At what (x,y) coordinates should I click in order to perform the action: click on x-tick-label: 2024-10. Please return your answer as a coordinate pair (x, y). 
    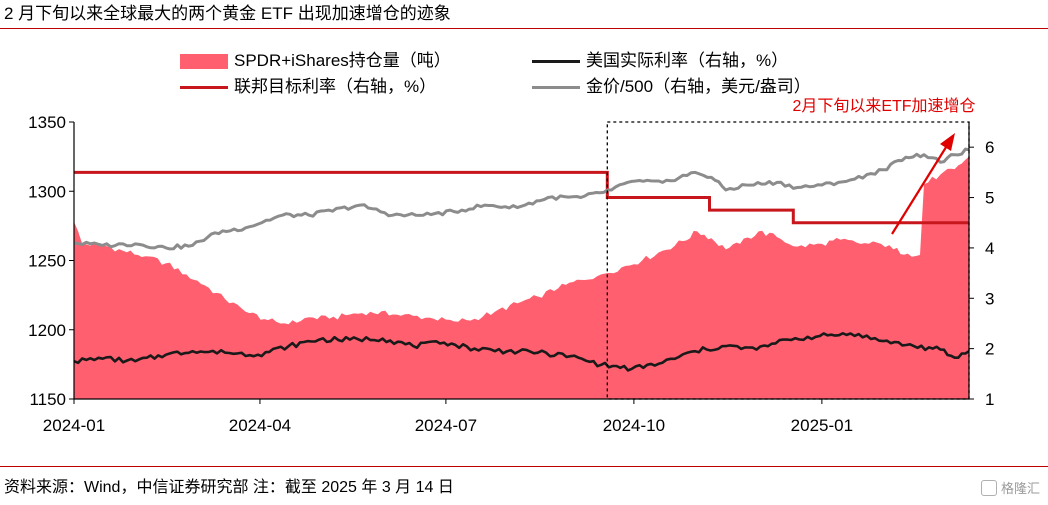
    Looking at the image, I should click on (634, 425).